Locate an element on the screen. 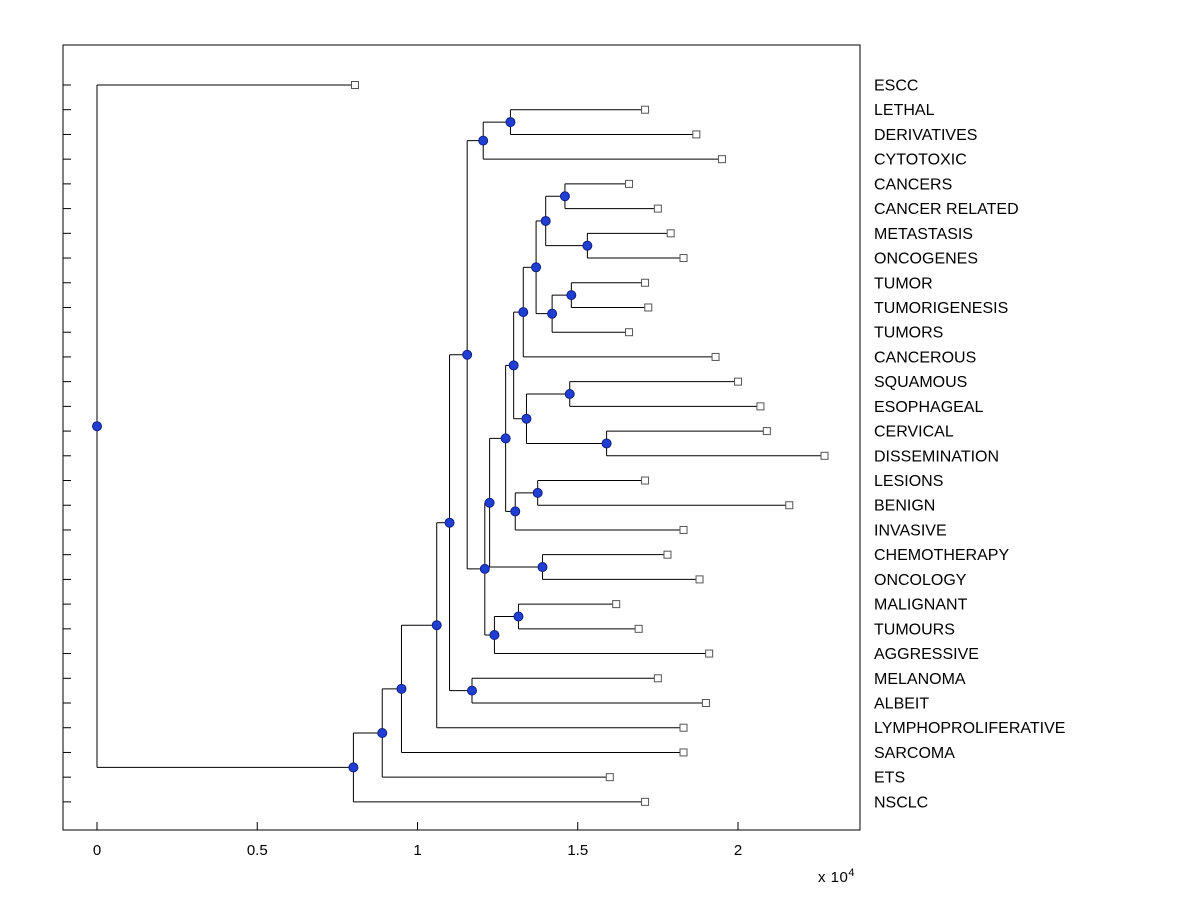 The image size is (1200, 900). leaf-label: ESOPHAGEAL is located at coordinates (928, 407).